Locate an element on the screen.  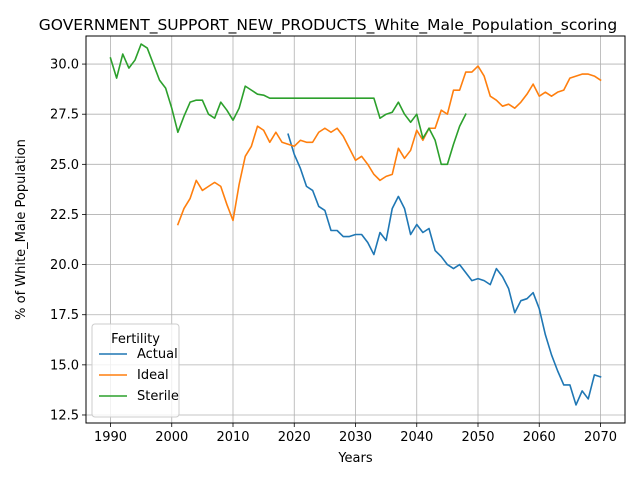
x-tick-label: 2000 is located at coordinates (171, 437).